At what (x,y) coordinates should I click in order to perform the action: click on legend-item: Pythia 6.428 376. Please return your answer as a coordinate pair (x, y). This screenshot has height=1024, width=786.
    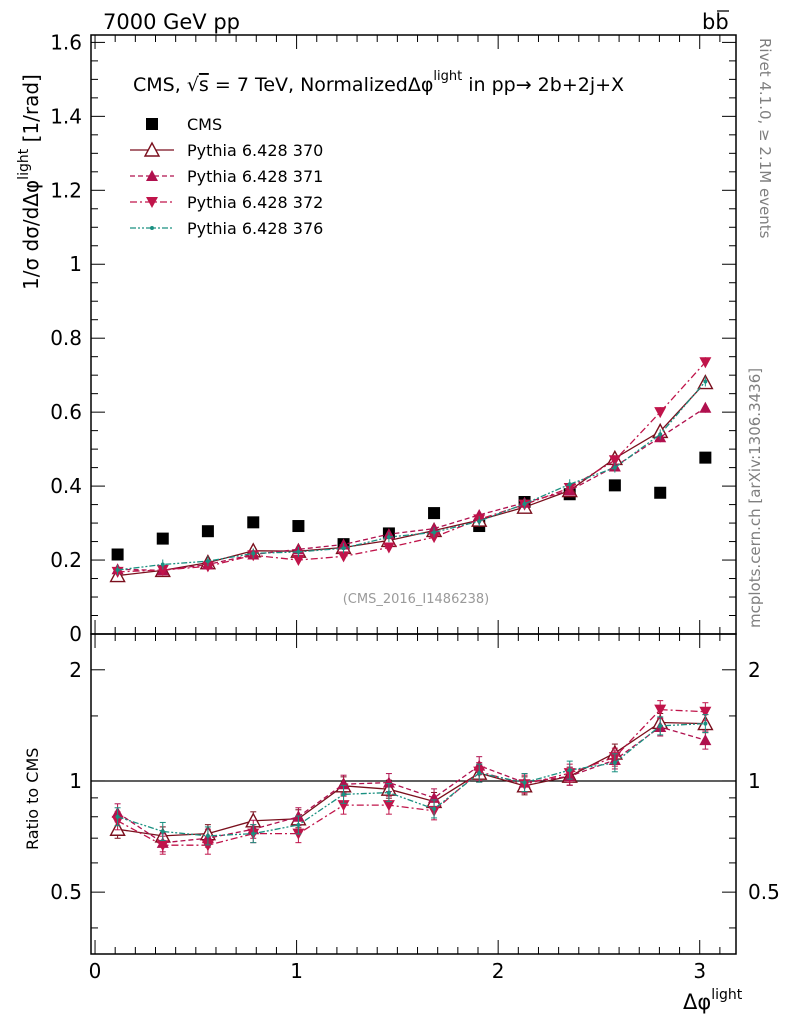
    Looking at the image, I should click on (226, 228).